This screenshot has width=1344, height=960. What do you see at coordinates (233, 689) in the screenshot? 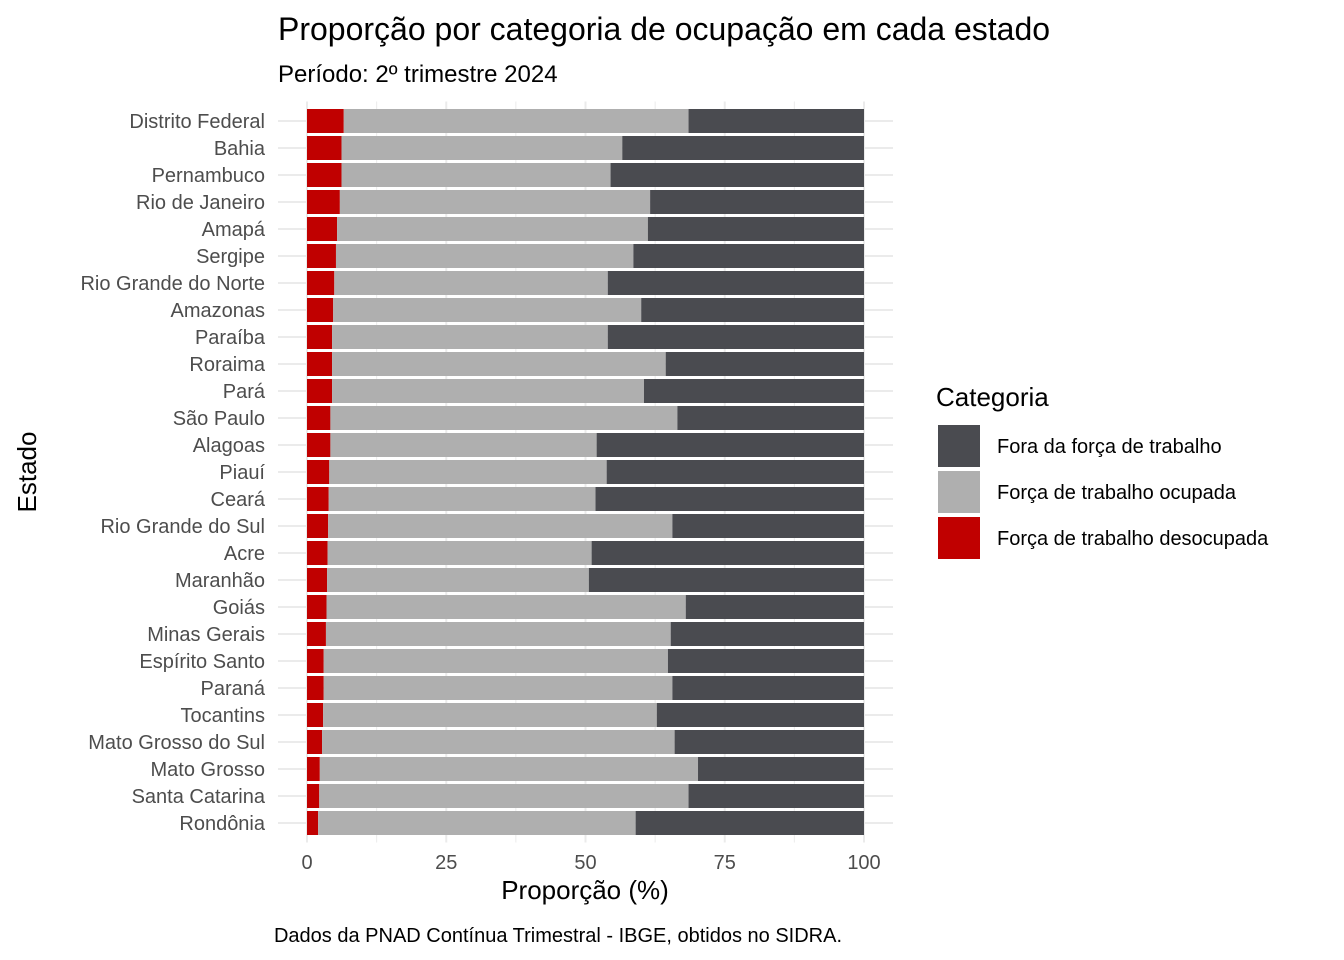
I see `y-tick-label: Paraná` at bounding box center [233, 689].